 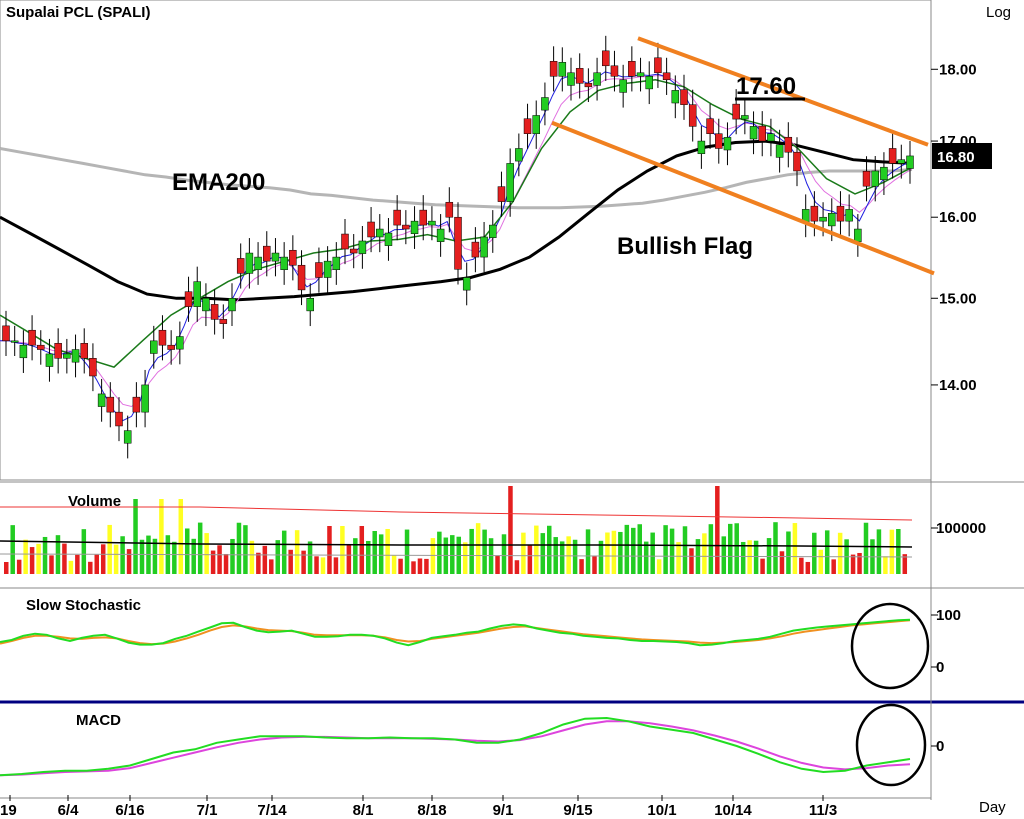 I want to click on macd-layer, so click(x=455, y=746).